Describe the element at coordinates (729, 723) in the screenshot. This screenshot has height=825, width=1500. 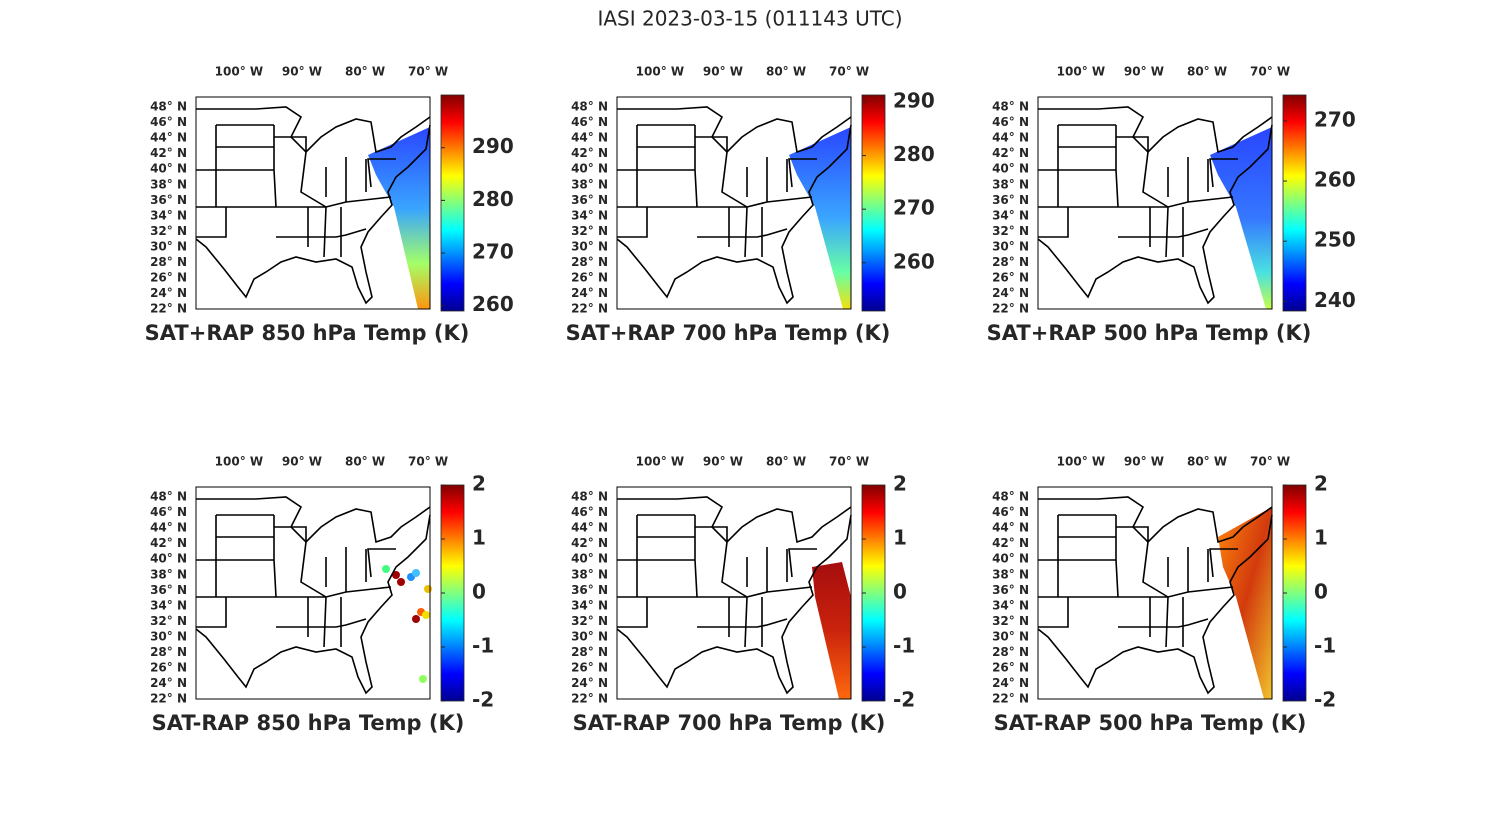
I see `panel-title: SAT-RAP 700 hPa Temp (K)` at that location.